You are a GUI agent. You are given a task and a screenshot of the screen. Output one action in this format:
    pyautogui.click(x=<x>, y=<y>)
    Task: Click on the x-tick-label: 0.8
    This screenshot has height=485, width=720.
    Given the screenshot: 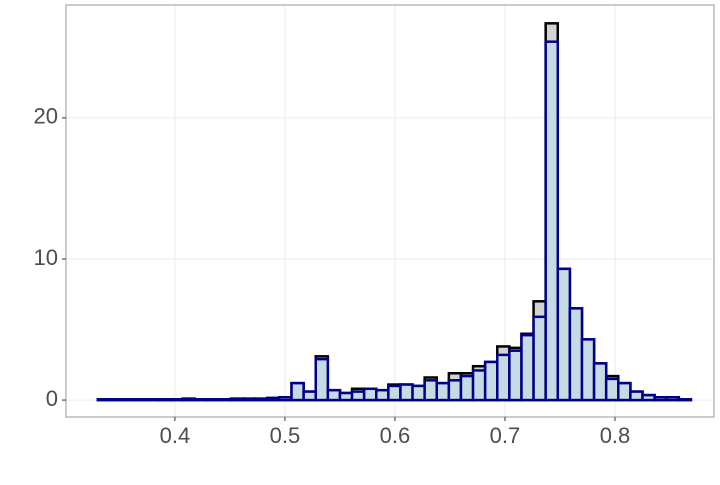 What is the action you would take?
    pyautogui.click(x=615, y=435)
    